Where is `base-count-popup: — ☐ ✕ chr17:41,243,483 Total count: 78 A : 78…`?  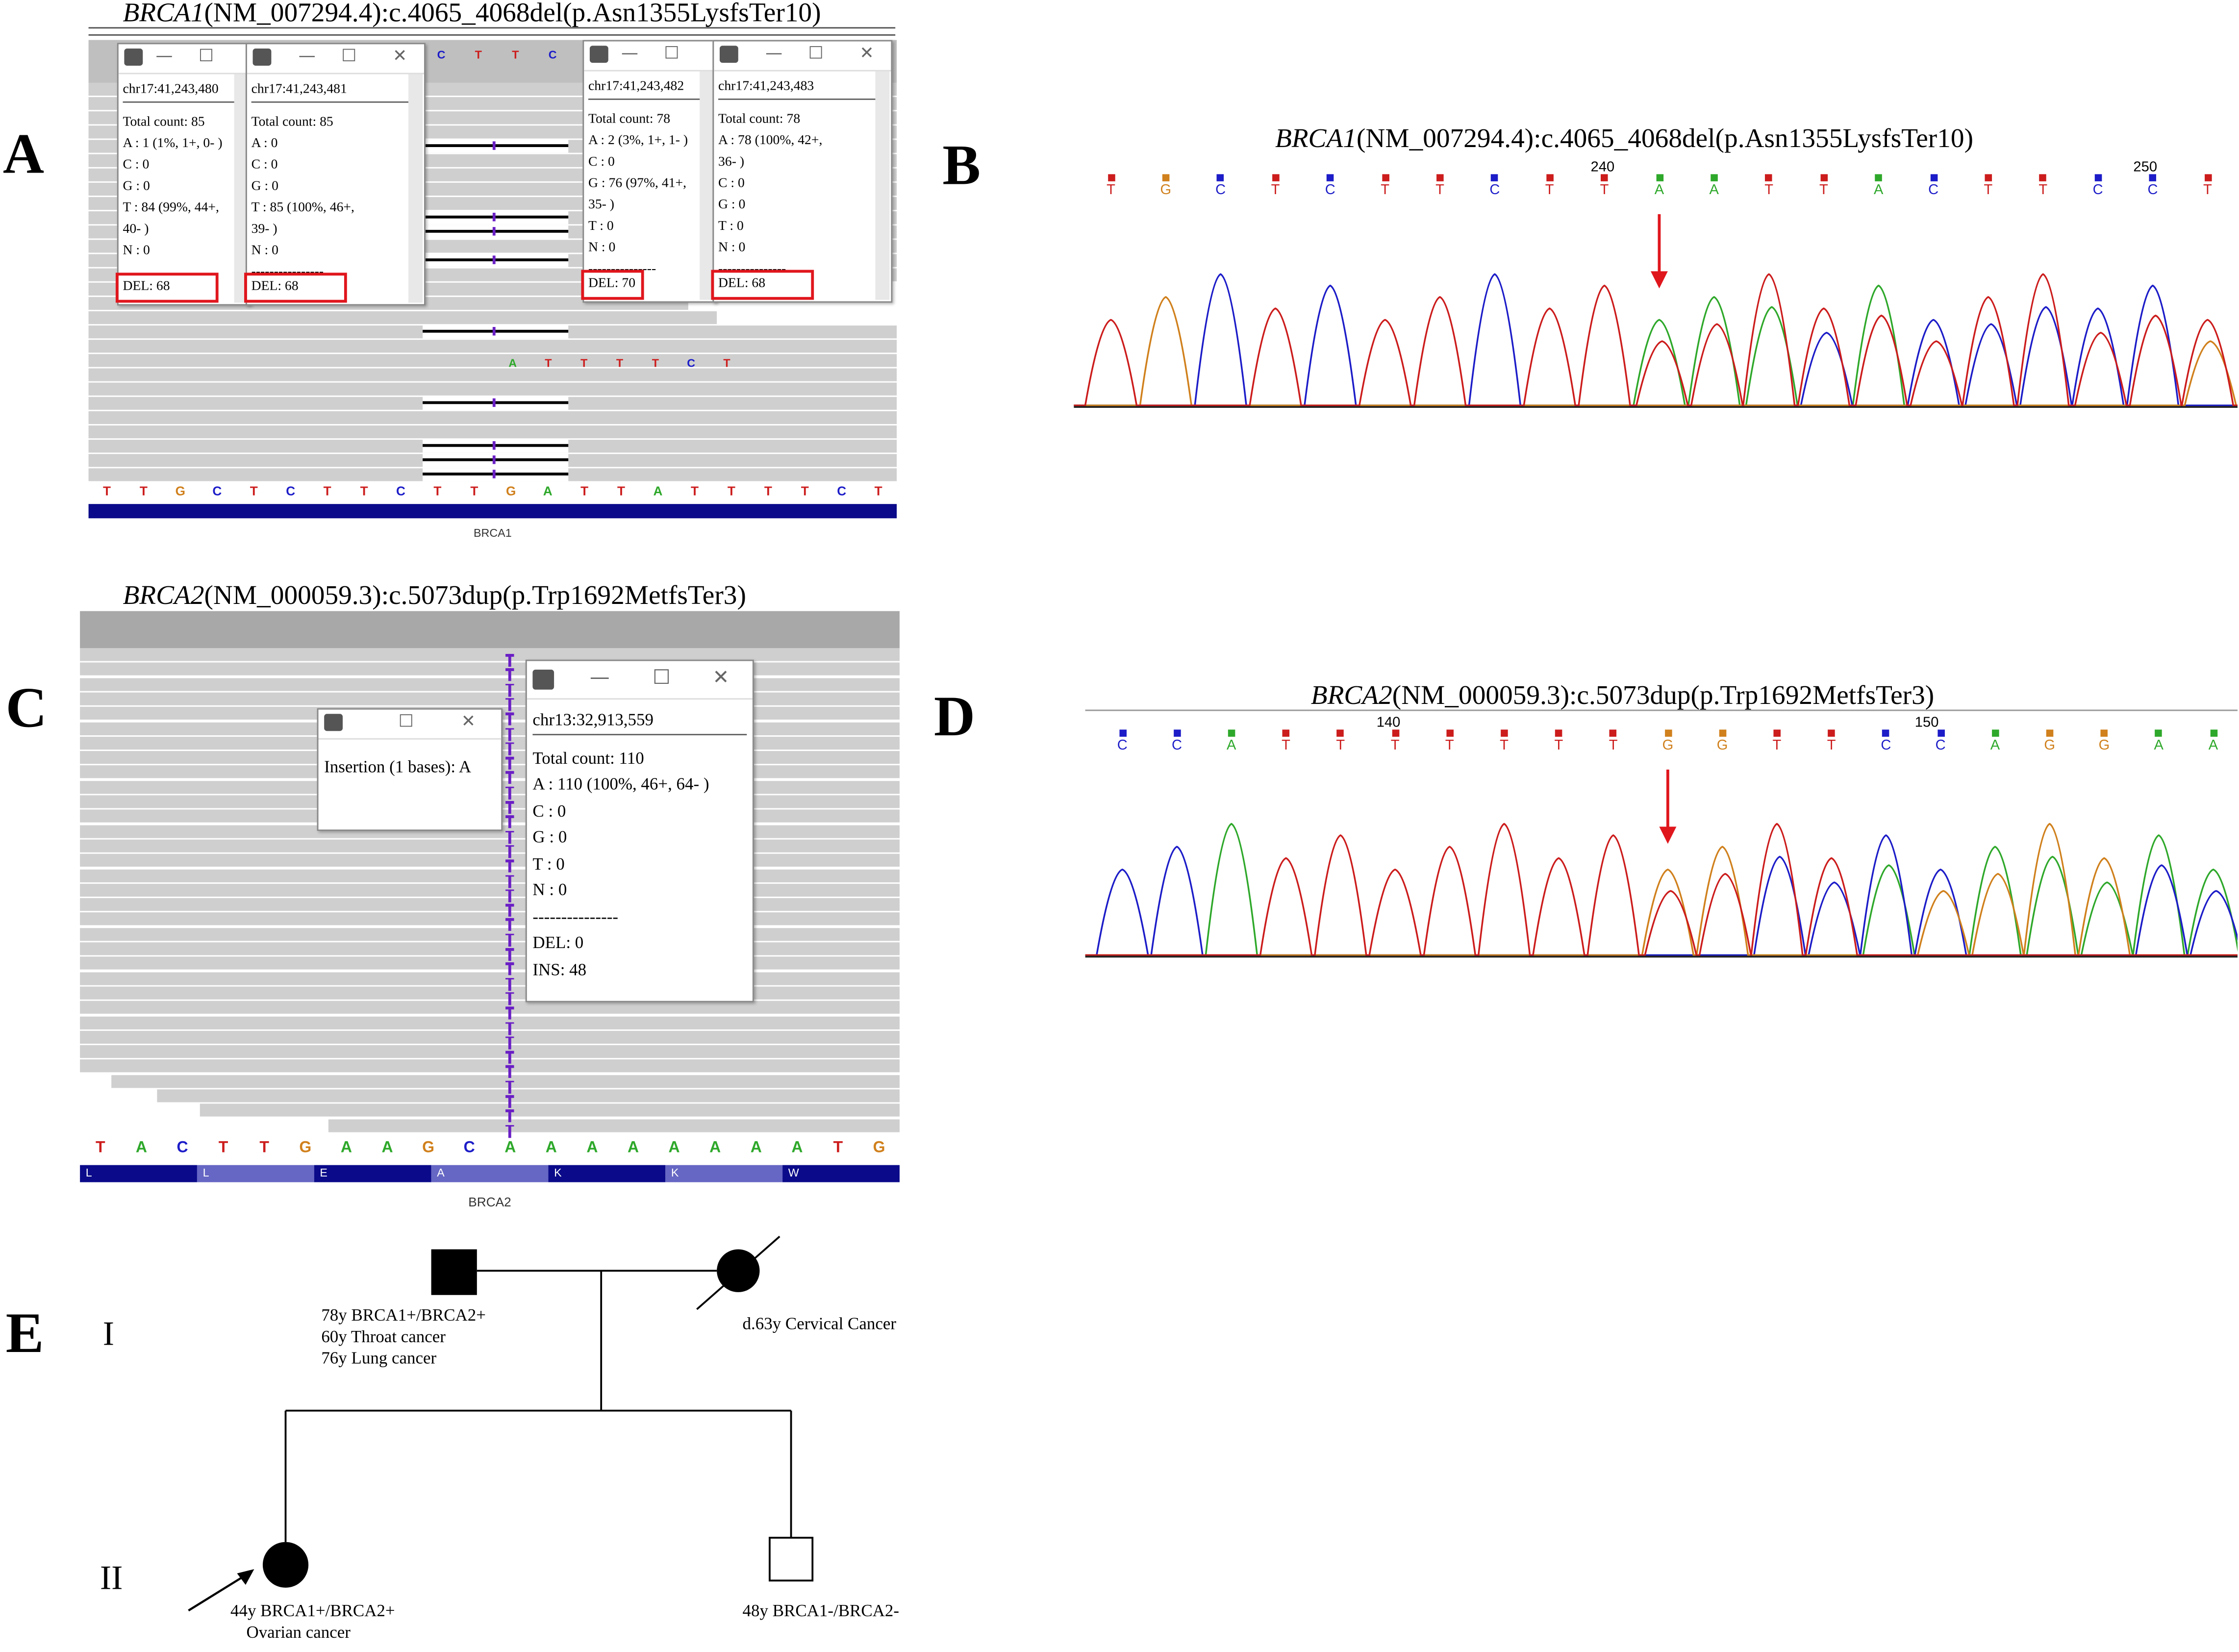
base-count-popup: — ☐ ✕ chr17:41,243,483 Total count: 78 A : 78… is located at coordinates (802, 172).